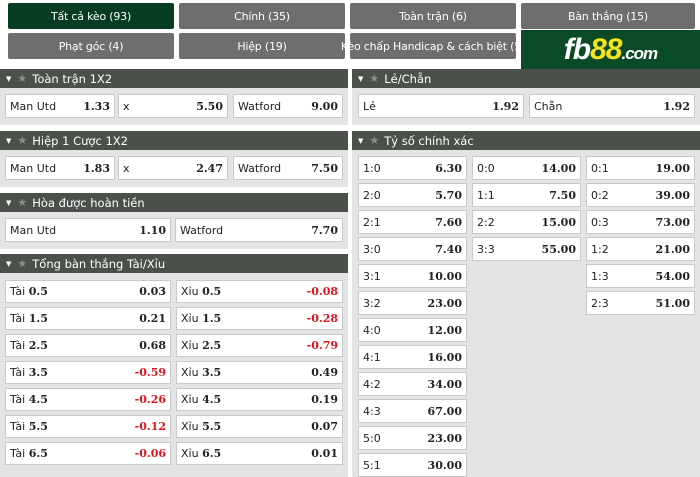  What do you see at coordinates (29, 291) in the screenshot?
I see `selection-label: Tài 0.5` at bounding box center [29, 291].